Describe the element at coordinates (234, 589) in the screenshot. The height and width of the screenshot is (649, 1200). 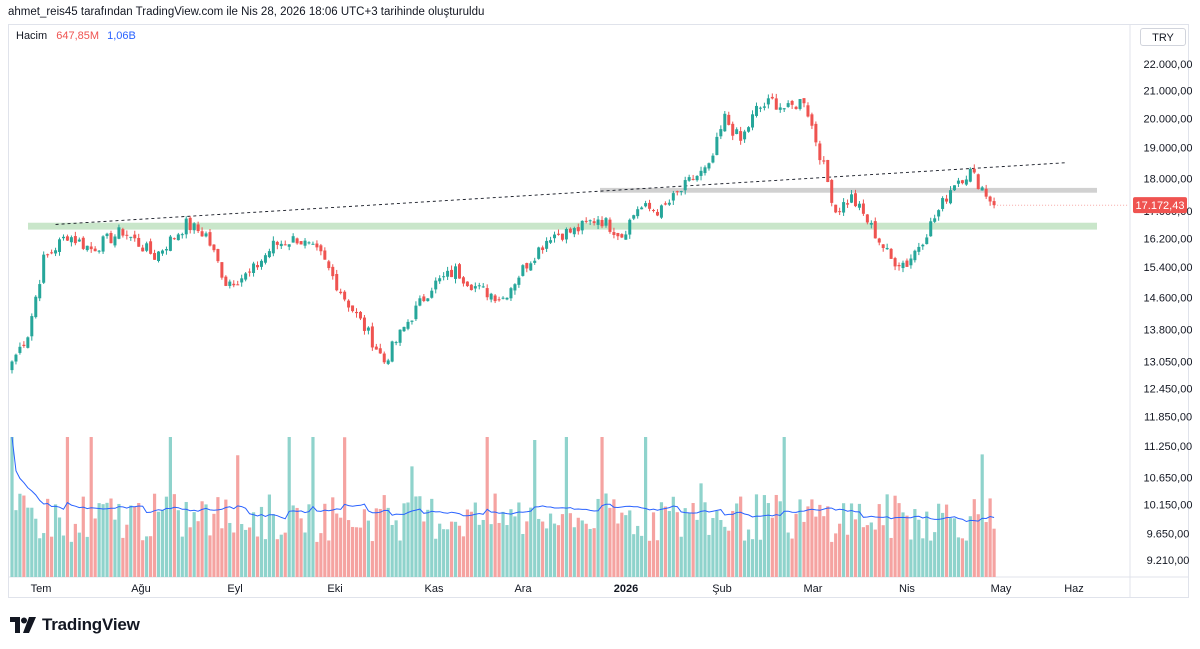
I see `x-tick-label: Eyl` at that location.